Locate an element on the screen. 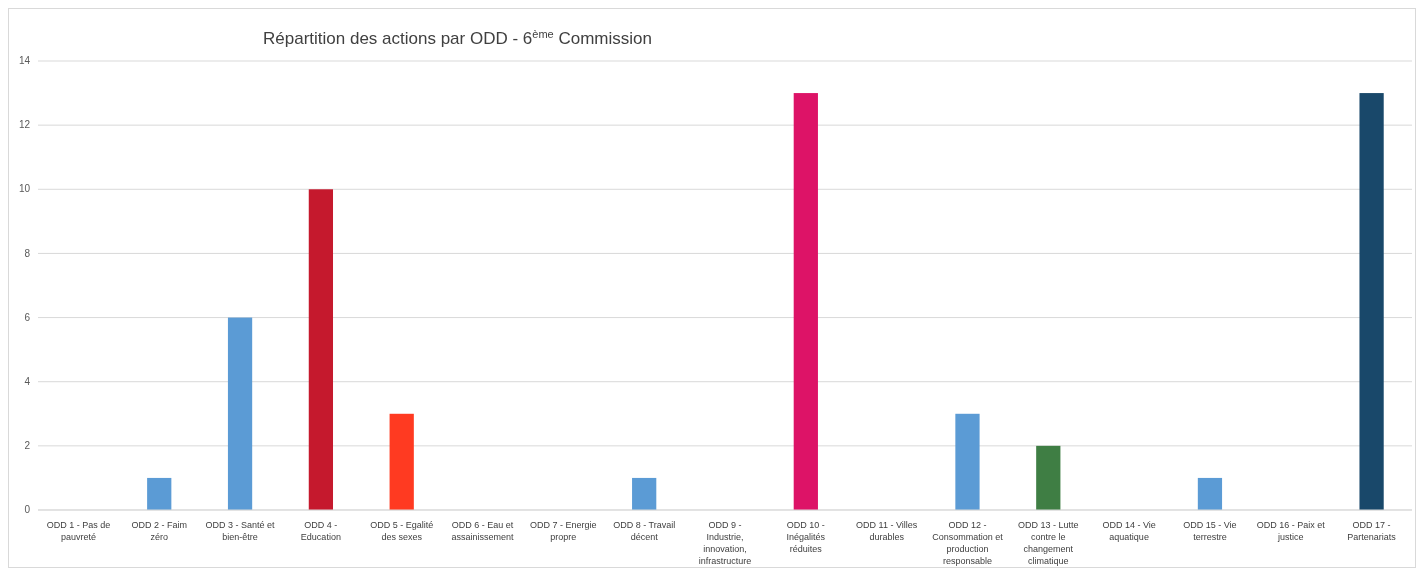 This screenshot has width=1426, height=578. x-tick-label: ODD 3 - Santé et bien-être is located at coordinates (240, 531).